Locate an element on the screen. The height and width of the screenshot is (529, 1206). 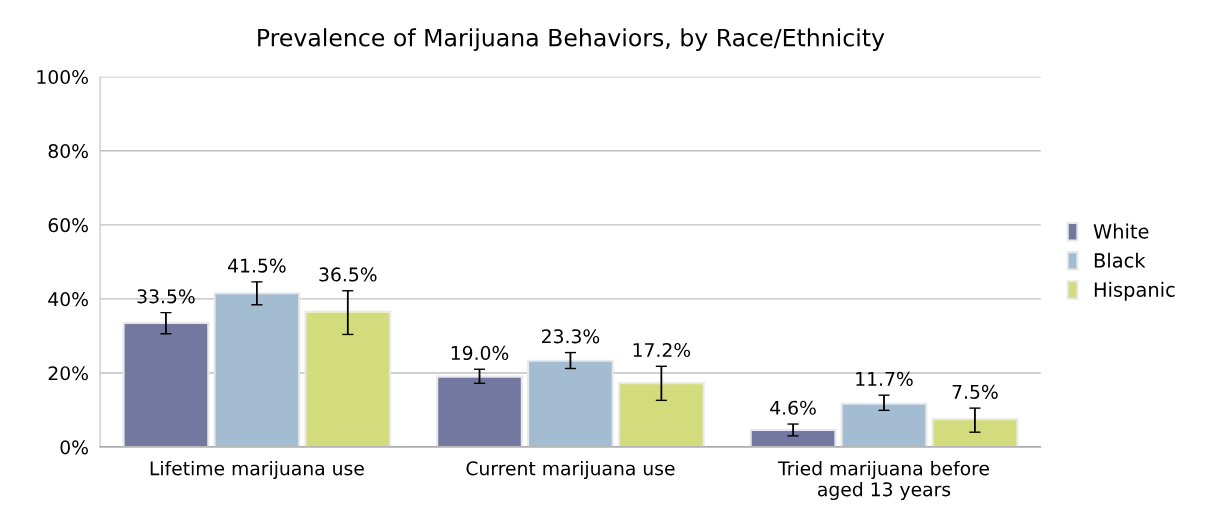
legend-label: Hispanic is located at coordinates (1134, 291).